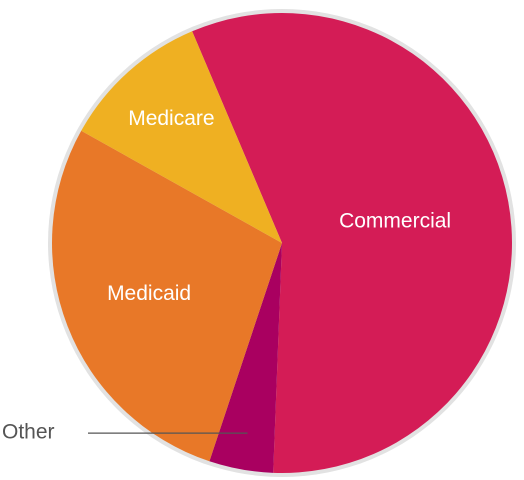 The height and width of the screenshot is (480, 524). Describe the element at coordinates (245, 358) in the screenshot. I see `slice-other` at that location.